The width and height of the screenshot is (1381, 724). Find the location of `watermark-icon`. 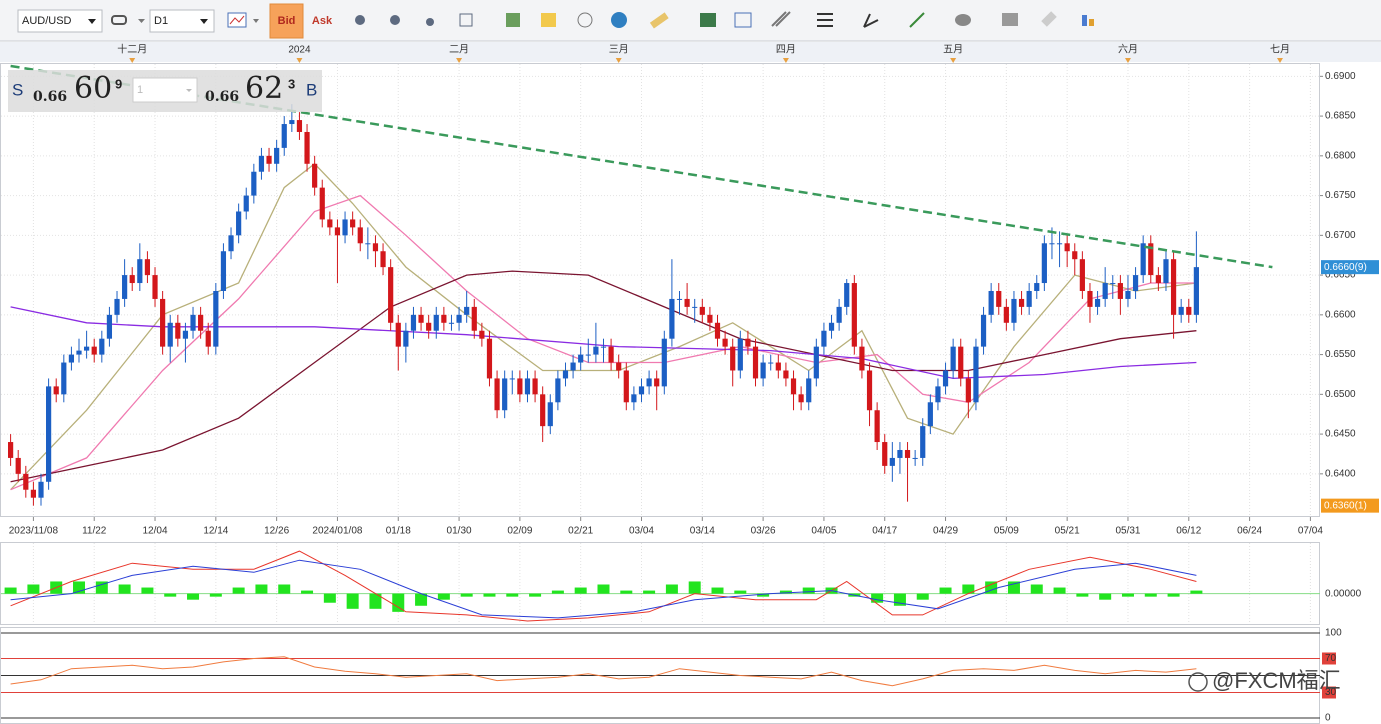

watermark-icon is located at coordinates (1198, 682).